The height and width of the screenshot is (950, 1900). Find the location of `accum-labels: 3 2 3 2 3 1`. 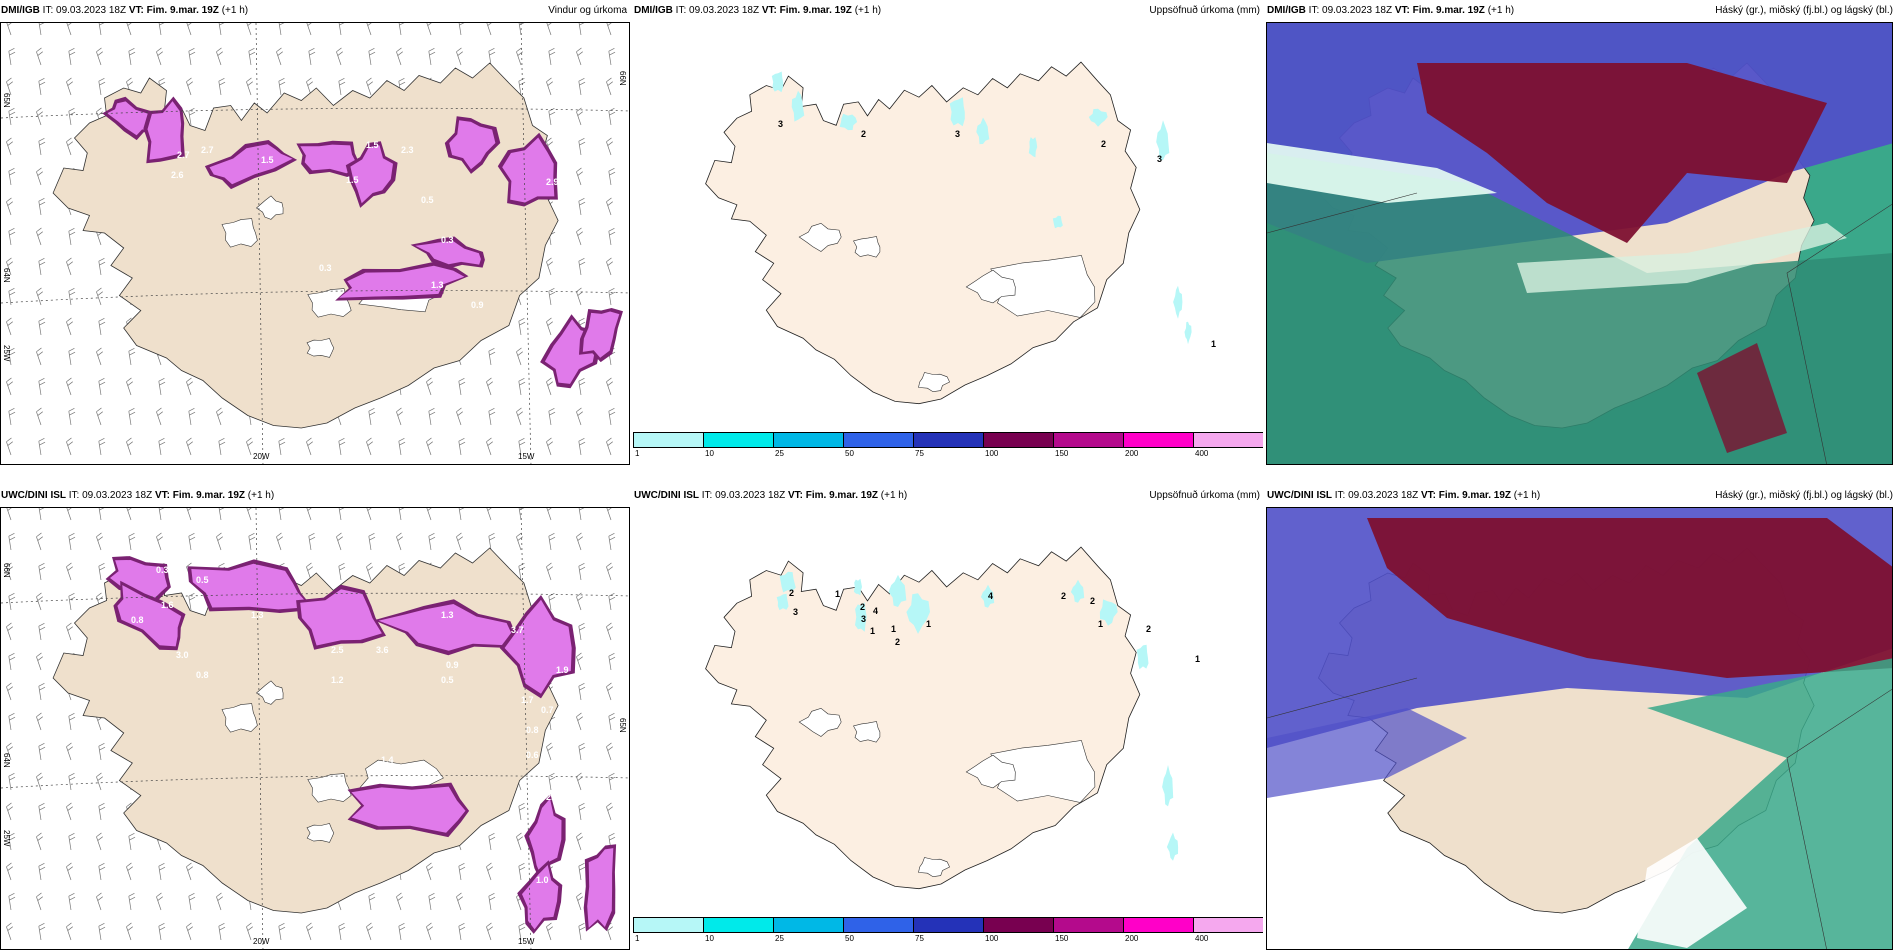

accum-labels: 3 2 3 2 3 1 is located at coordinates (997, 234).